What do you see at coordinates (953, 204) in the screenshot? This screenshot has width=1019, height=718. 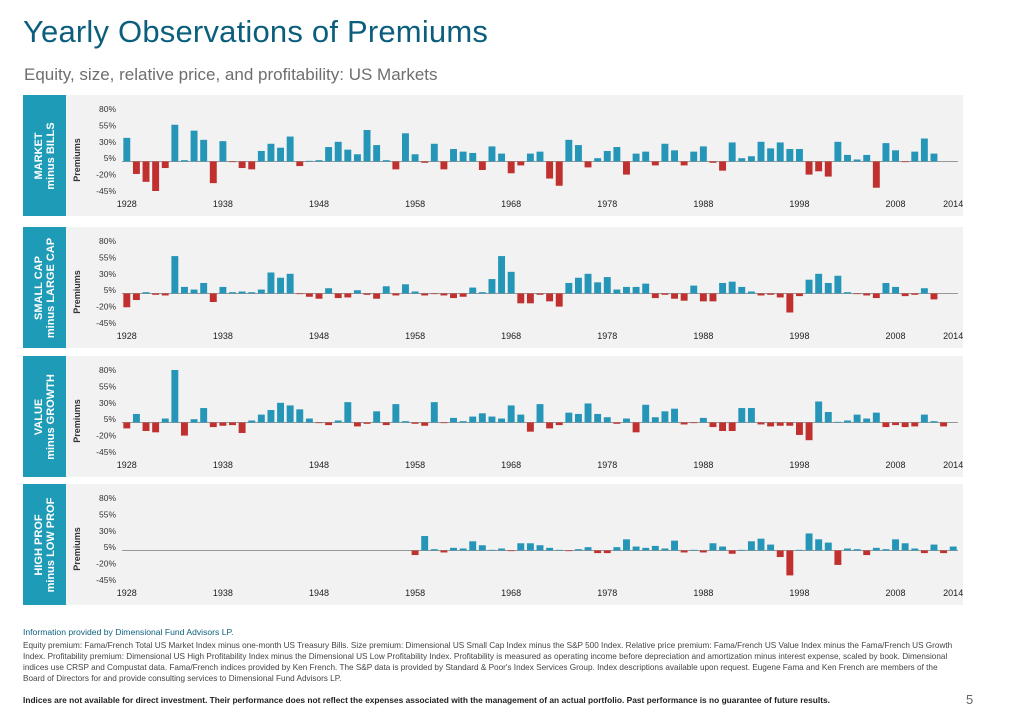 I see `x-tick-label: 2014` at bounding box center [953, 204].